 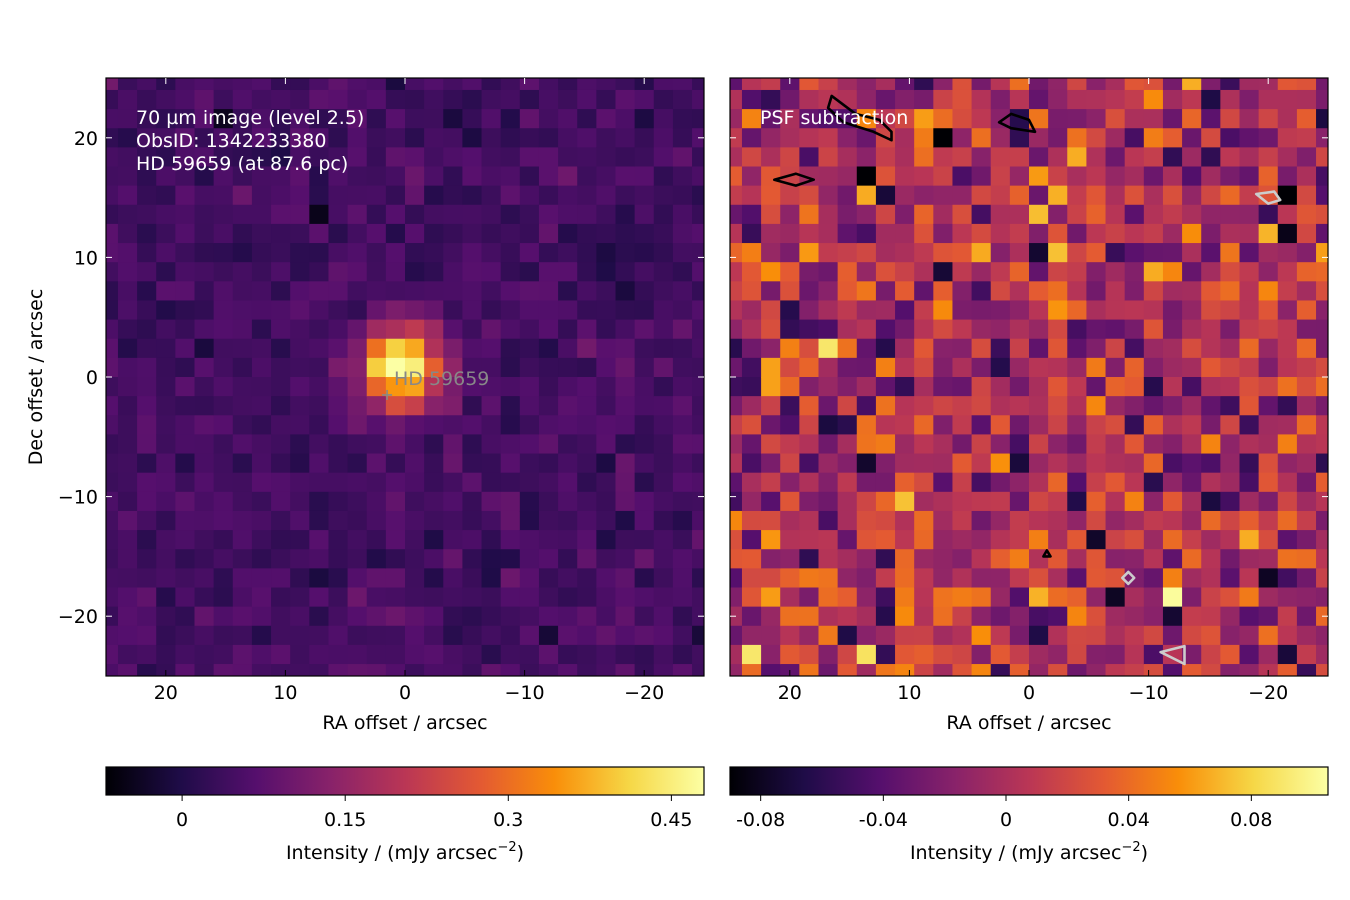 What do you see at coordinates (387, 394) in the screenshot?
I see `star-marker` at bounding box center [387, 394].